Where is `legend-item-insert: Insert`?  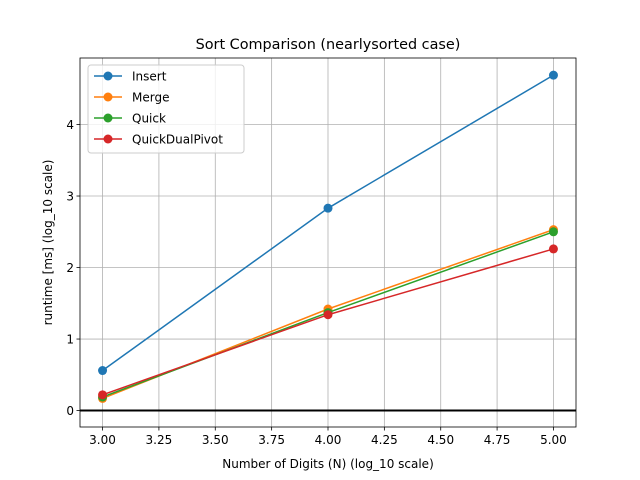 legend-item-insert: Insert is located at coordinates (130, 77).